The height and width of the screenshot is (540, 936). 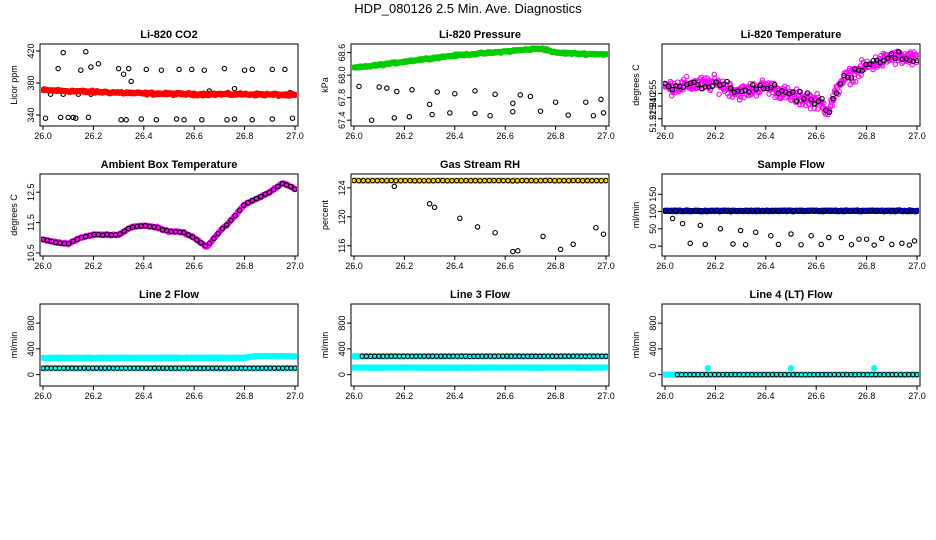 What do you see at coordinates (169, 362) in the screenshot?
I see `data-markers` at bounding box center [169, 362].